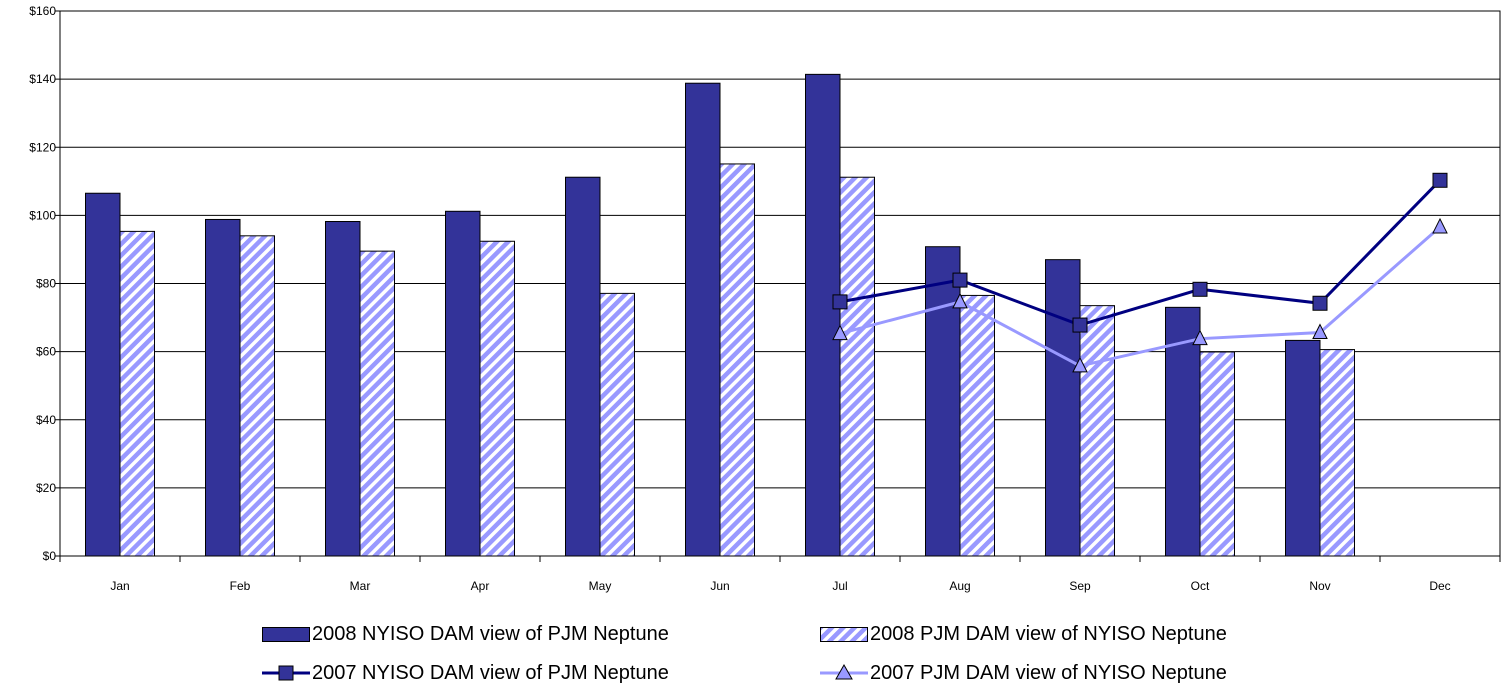  What do you see at coordinates (46, 488) in the screenshot?
I see `y-tick-label: $20` at bounding box center [46, 488].